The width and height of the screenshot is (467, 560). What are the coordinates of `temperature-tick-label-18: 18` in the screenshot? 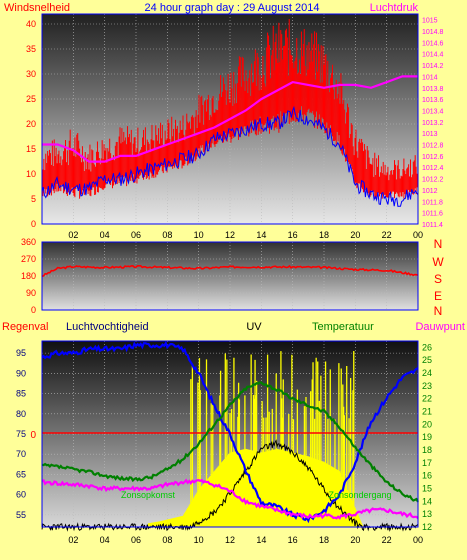 It's located at (427, 450).